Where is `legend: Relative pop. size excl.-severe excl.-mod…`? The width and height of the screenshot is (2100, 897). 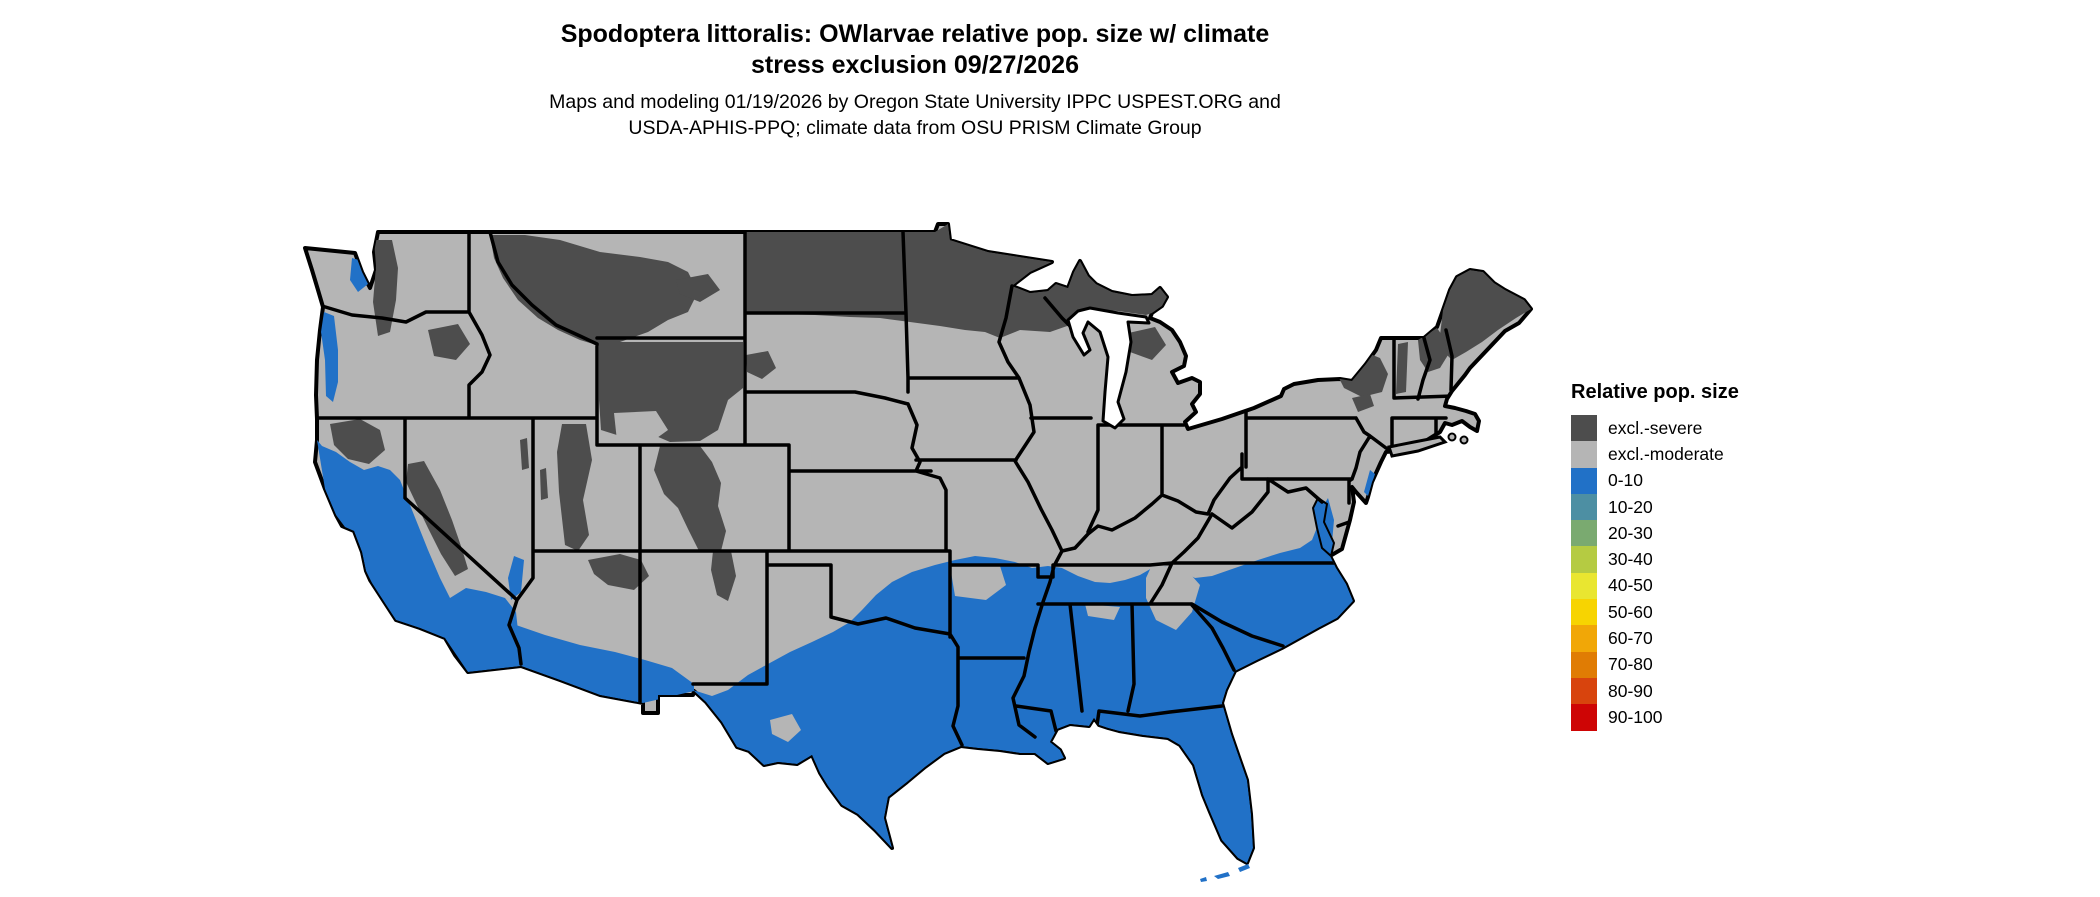 legend: Relative pop. size excl.-severe excl.-mod… is located at coordinates (1655, 556).